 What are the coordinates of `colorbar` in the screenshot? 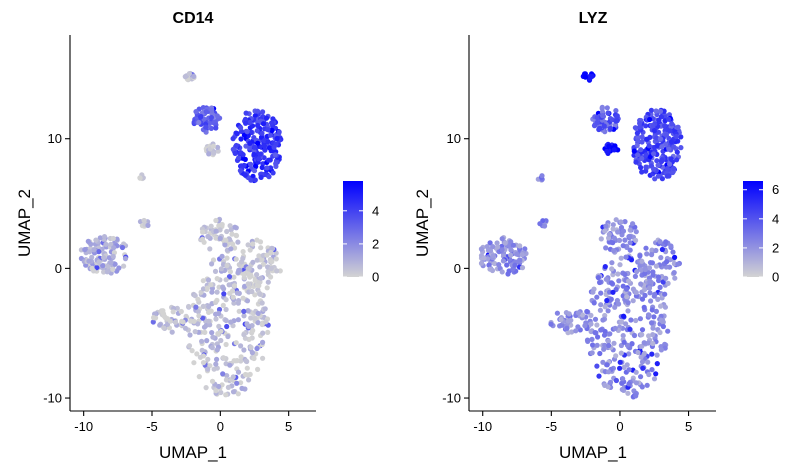 It's located at (753, 229).